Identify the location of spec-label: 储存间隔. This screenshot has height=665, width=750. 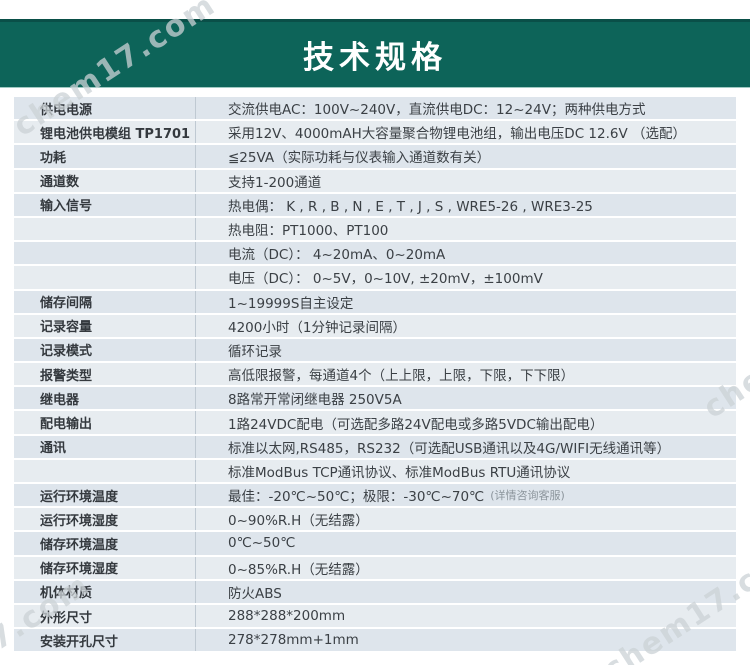
(105, 301).